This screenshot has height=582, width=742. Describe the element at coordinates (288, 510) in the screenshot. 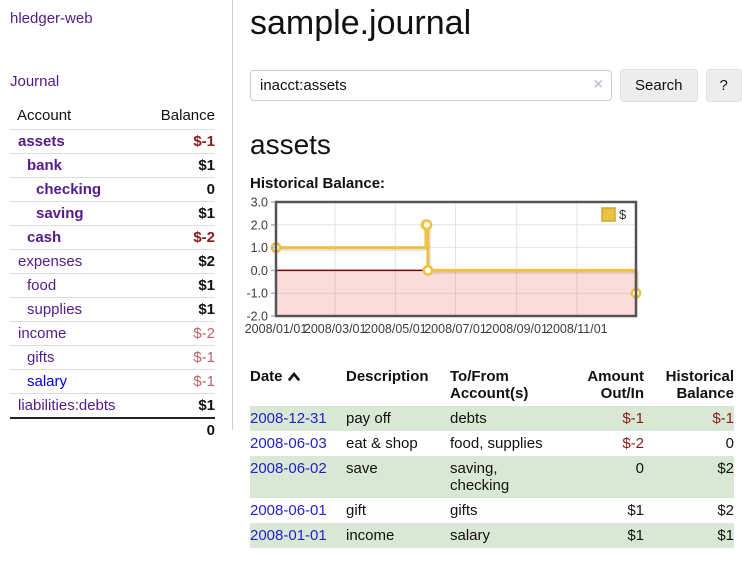

I see `transaction-date-link: 2008-06-01` at that location.